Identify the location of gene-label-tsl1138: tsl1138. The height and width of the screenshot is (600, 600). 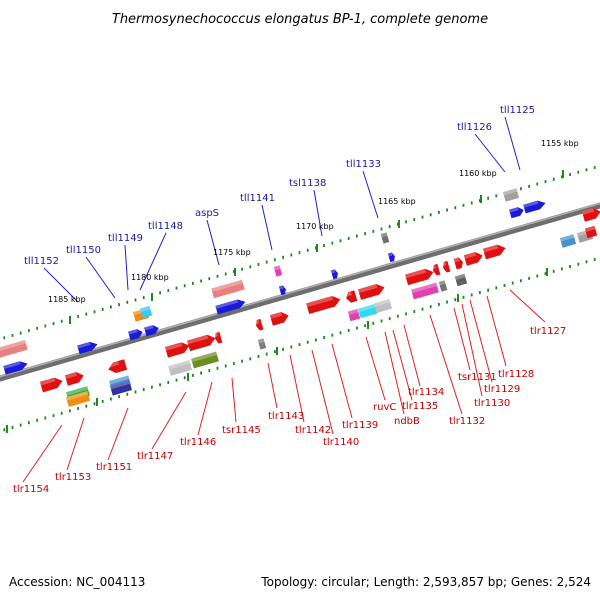
(307, 183).